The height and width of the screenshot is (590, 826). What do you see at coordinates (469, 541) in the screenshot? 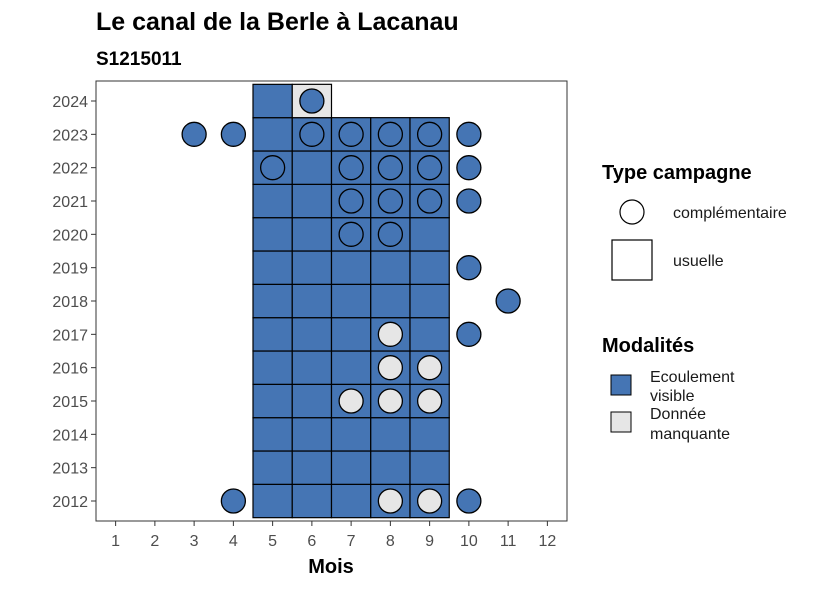
I see `x-tick-label-10: 10` at bounding box center [469, 541].